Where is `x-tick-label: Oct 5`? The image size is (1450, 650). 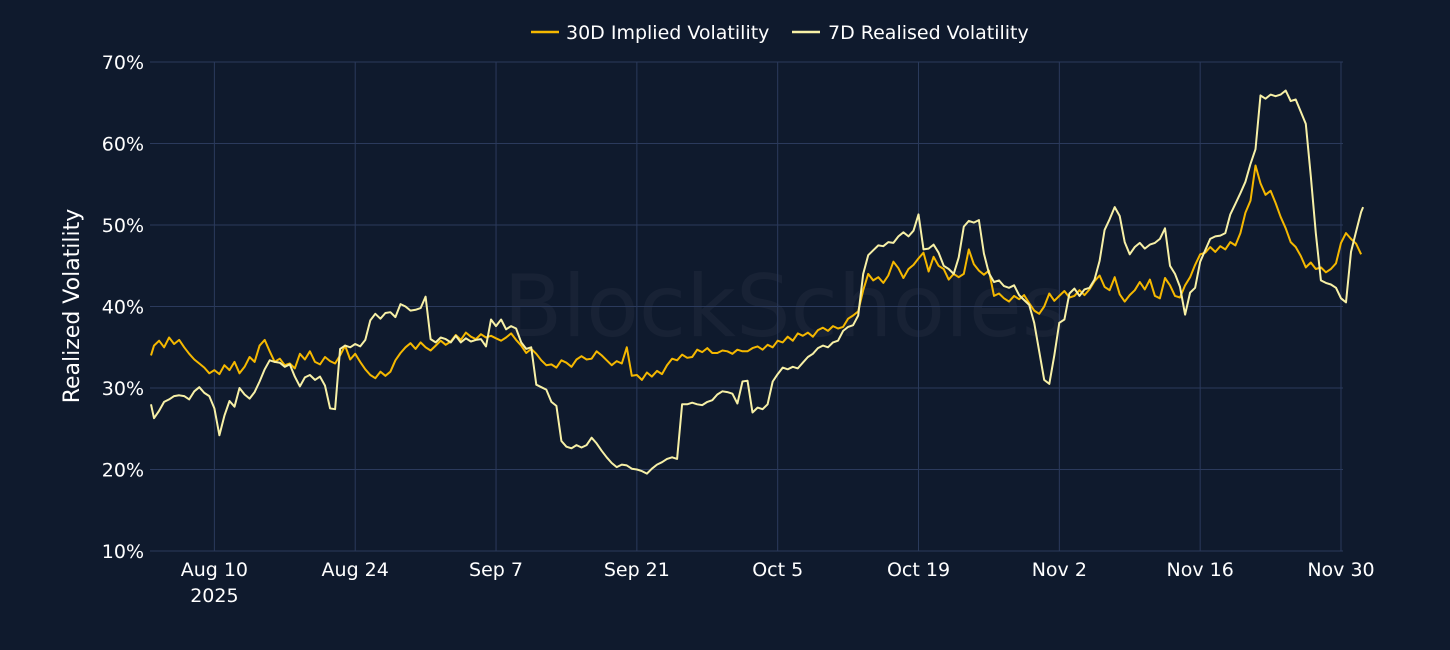
x-tick-label: Oct 5 is located at coordinates (777, 570).